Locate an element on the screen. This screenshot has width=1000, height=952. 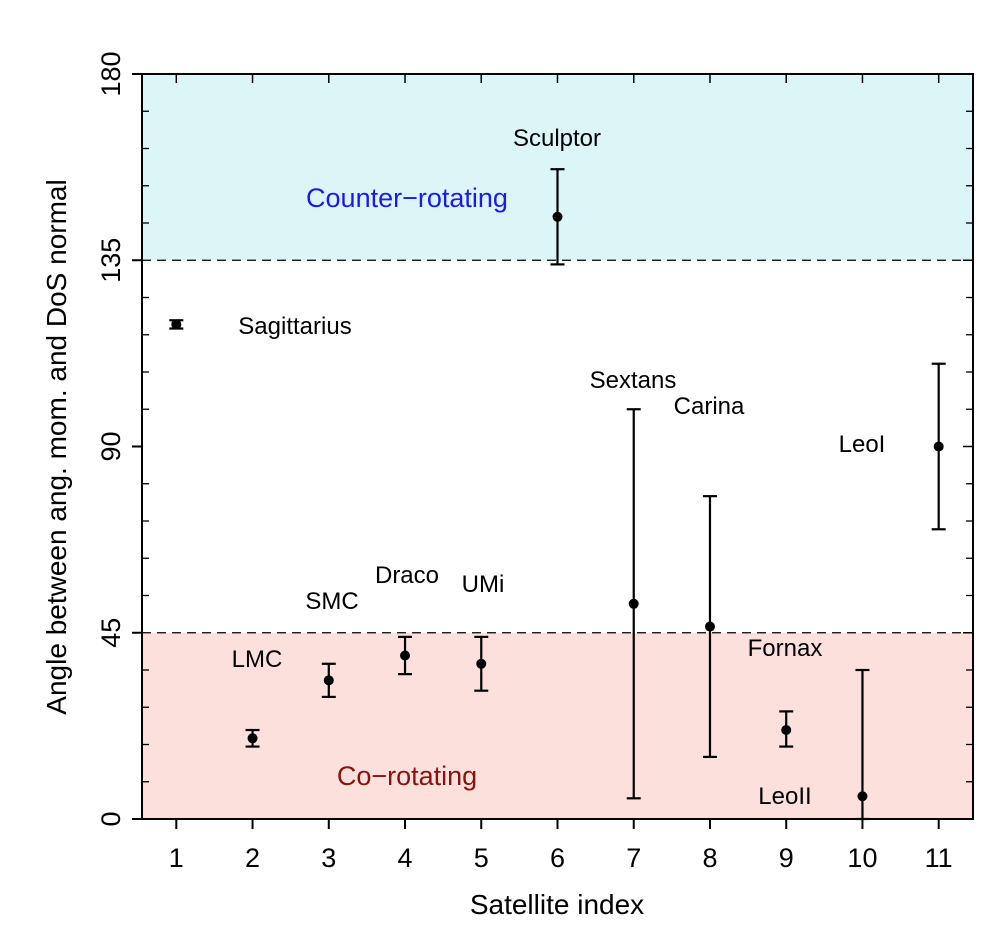
x-tick-label: 7 is located at coordinates (633, 858).